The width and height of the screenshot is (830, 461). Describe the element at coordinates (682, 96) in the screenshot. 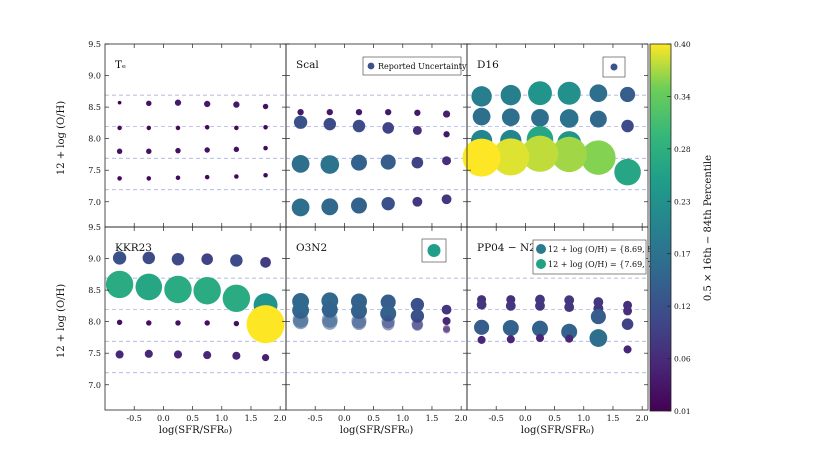

I see `colorbar-tick-label: 0.34` at that location.